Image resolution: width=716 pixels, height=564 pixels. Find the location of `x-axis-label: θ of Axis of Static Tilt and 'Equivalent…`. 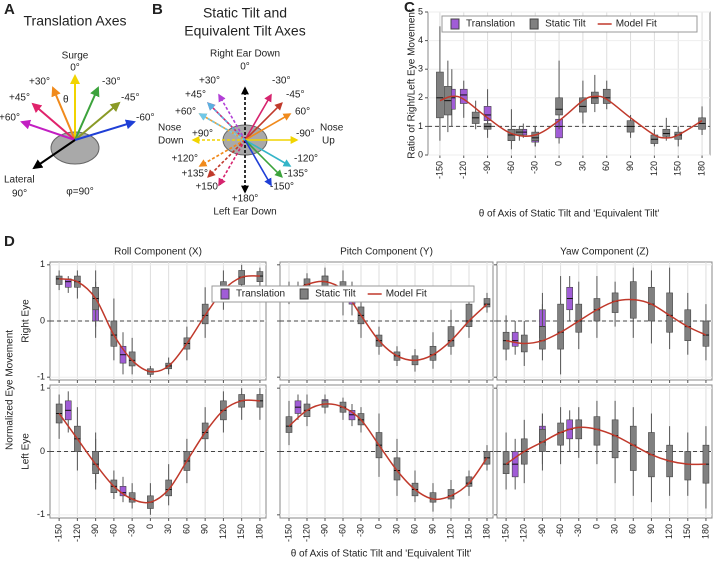

x-axis-label: θ of Axis of Static Tilt and 'Equivalent… is located at coordinates (381, 554).